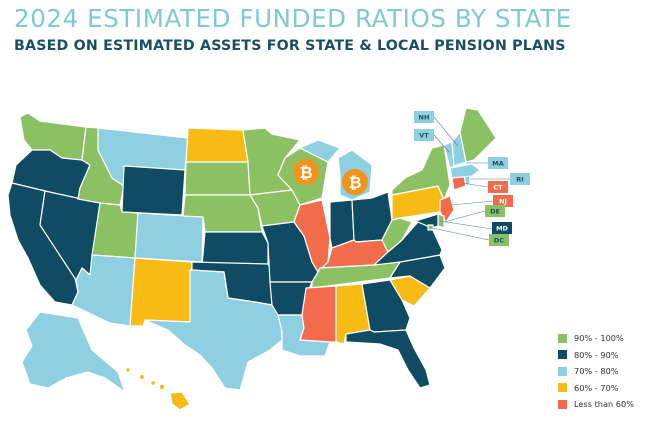 This screenshot has width=650, height=427. What do you see at coordinates (169, 237) in the screenshot?
I see `state-co` at bounding box center [169, 237].